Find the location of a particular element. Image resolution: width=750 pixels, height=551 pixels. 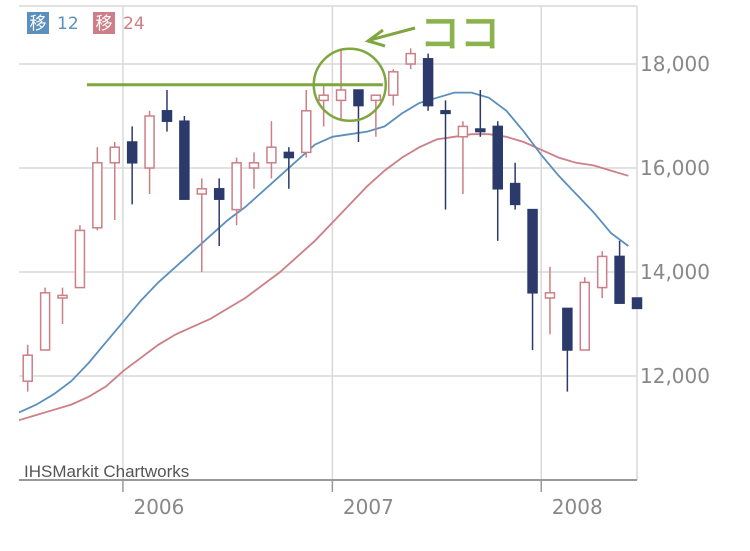

annotation-text: ココ is located at coordinates (460, 34).